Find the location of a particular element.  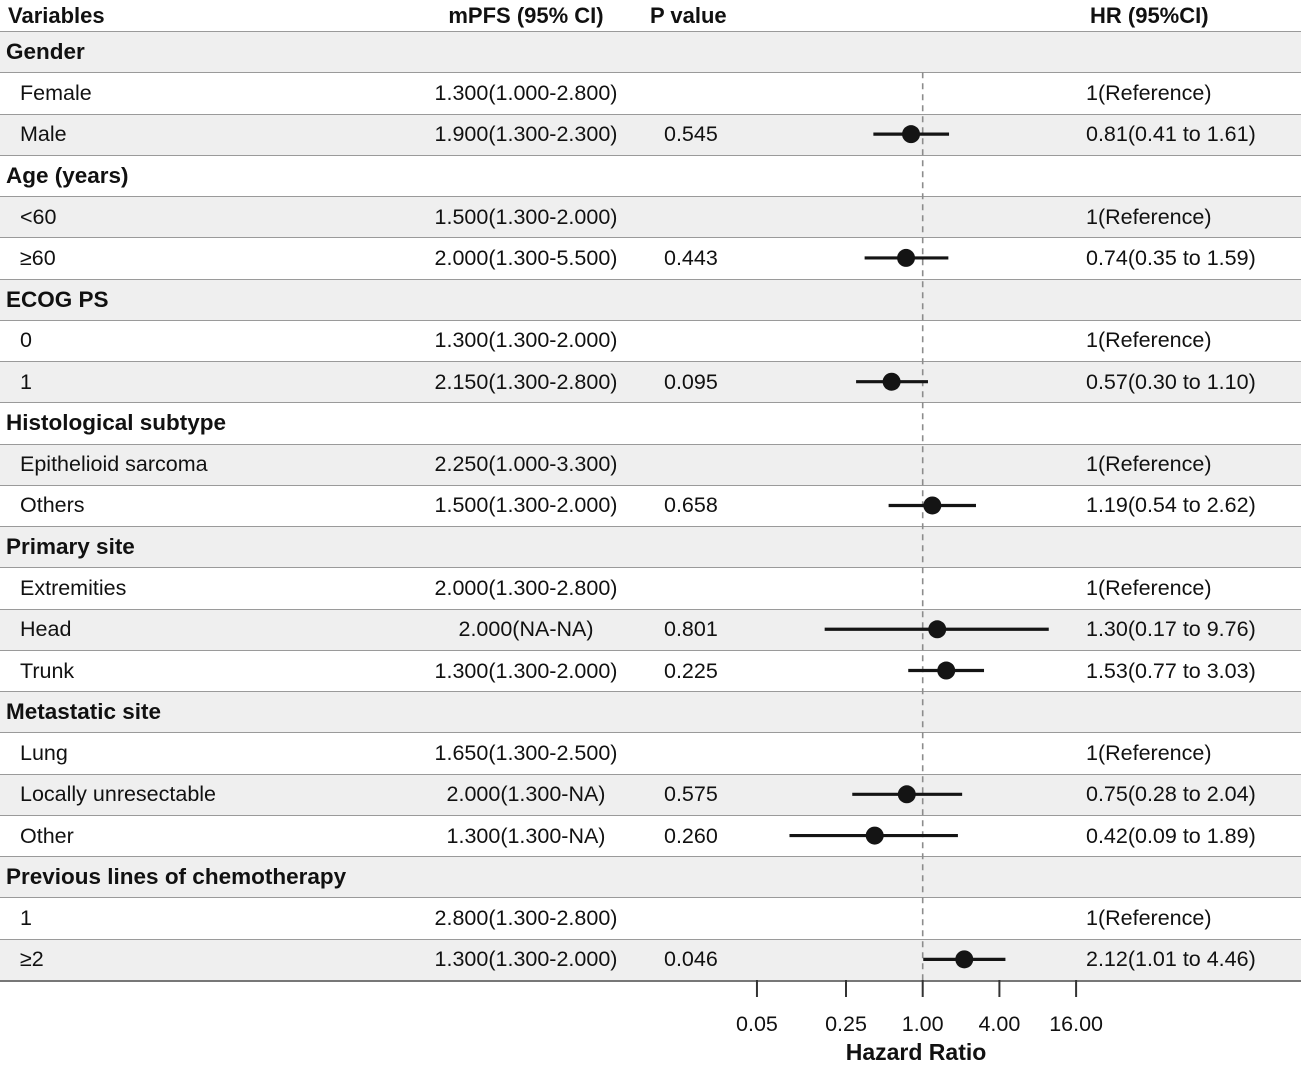

hr-ci-value: 0.75(0.28 to 2.04) is located at coordinates (1171, 794).